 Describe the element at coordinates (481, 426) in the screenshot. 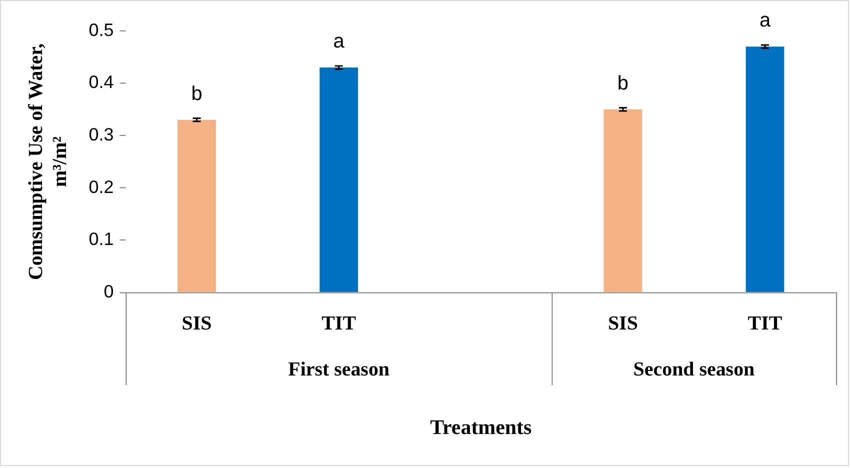

I see `x-axis-title: Treatments` at that location.